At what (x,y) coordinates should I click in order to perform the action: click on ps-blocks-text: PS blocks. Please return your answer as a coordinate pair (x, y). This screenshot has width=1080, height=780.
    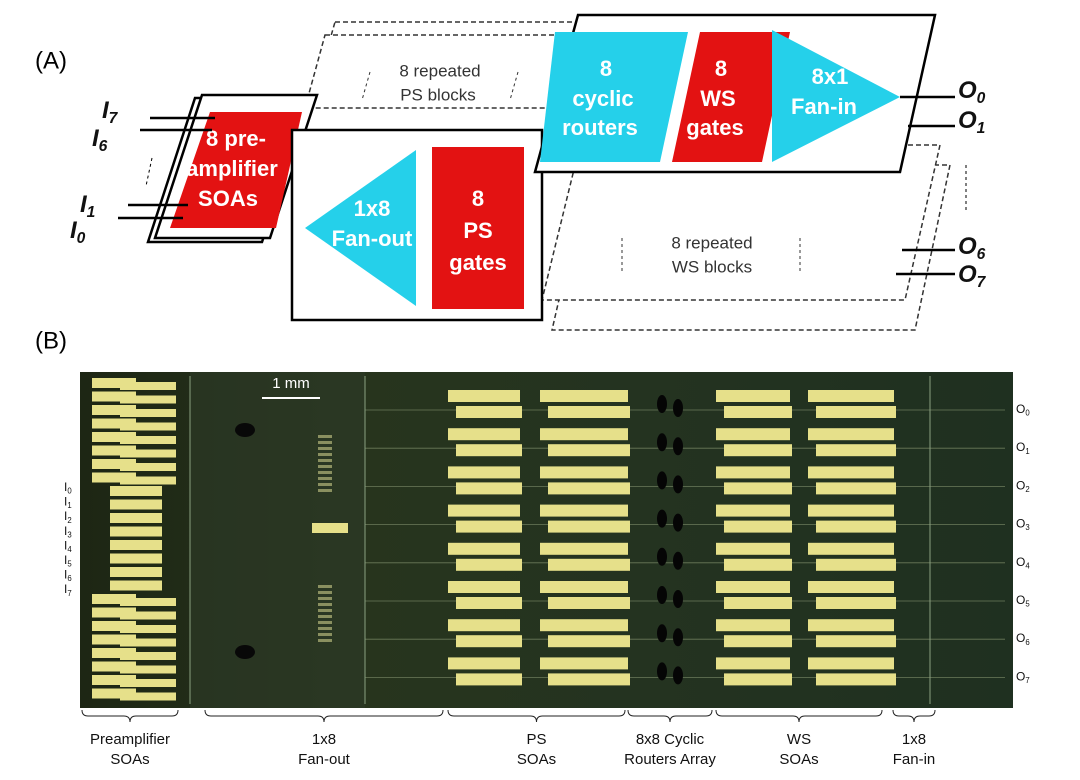
    Looking at the image, I should click on (438, 94).